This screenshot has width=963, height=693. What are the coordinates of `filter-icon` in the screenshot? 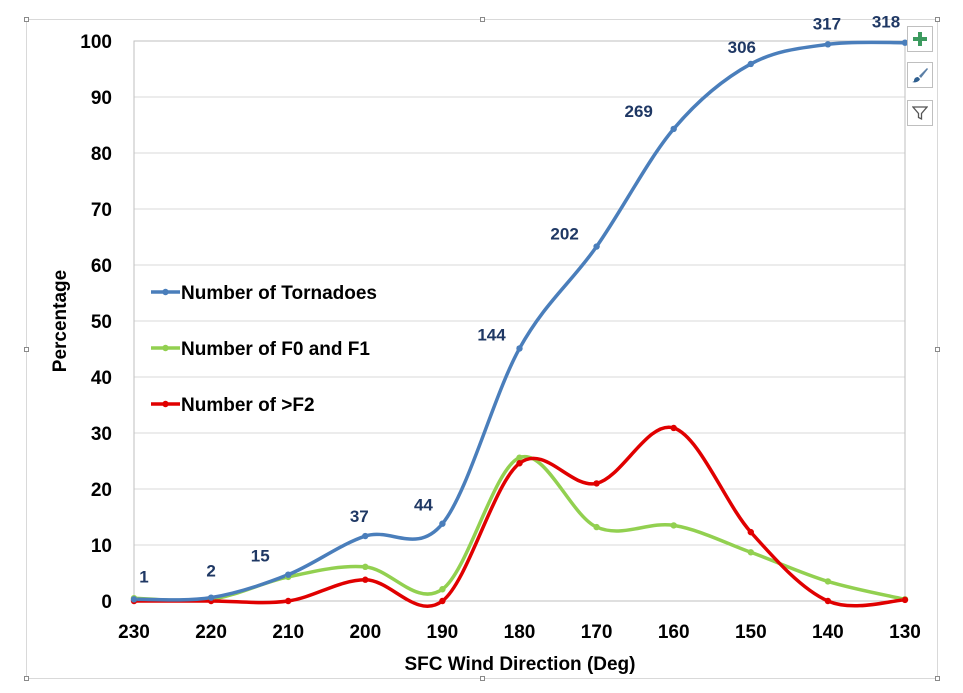 It's located at (920, 113).